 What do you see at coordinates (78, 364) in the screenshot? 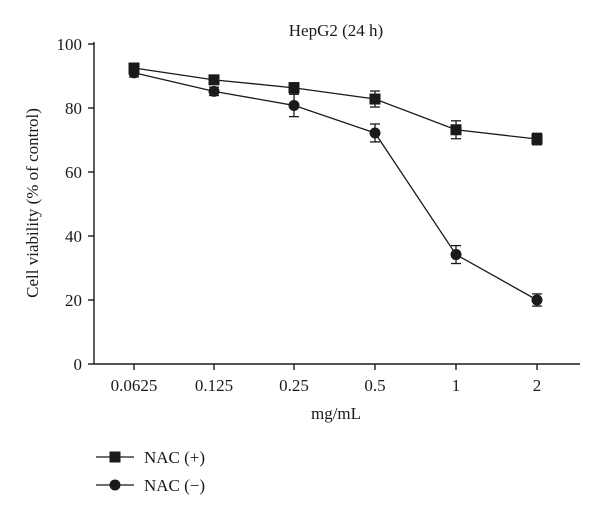
I see `y-tick-label: 0` at bounding box center [78, 364].